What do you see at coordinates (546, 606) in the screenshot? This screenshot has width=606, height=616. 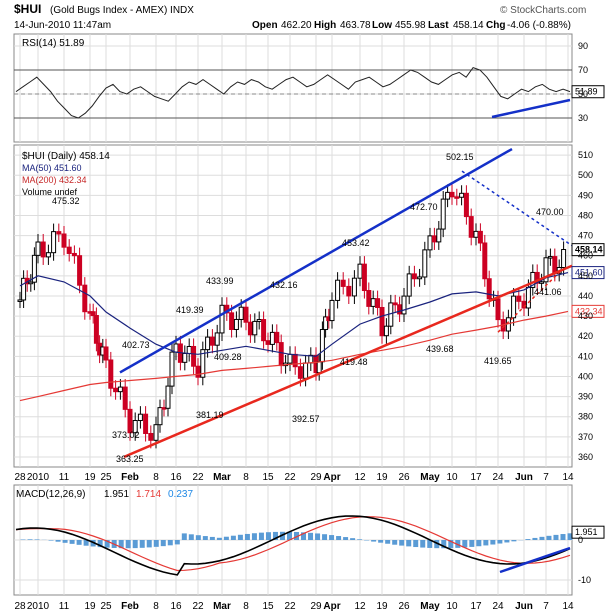 I see `x-tick-label-bottom: 7` at bounding box center [546, 606].